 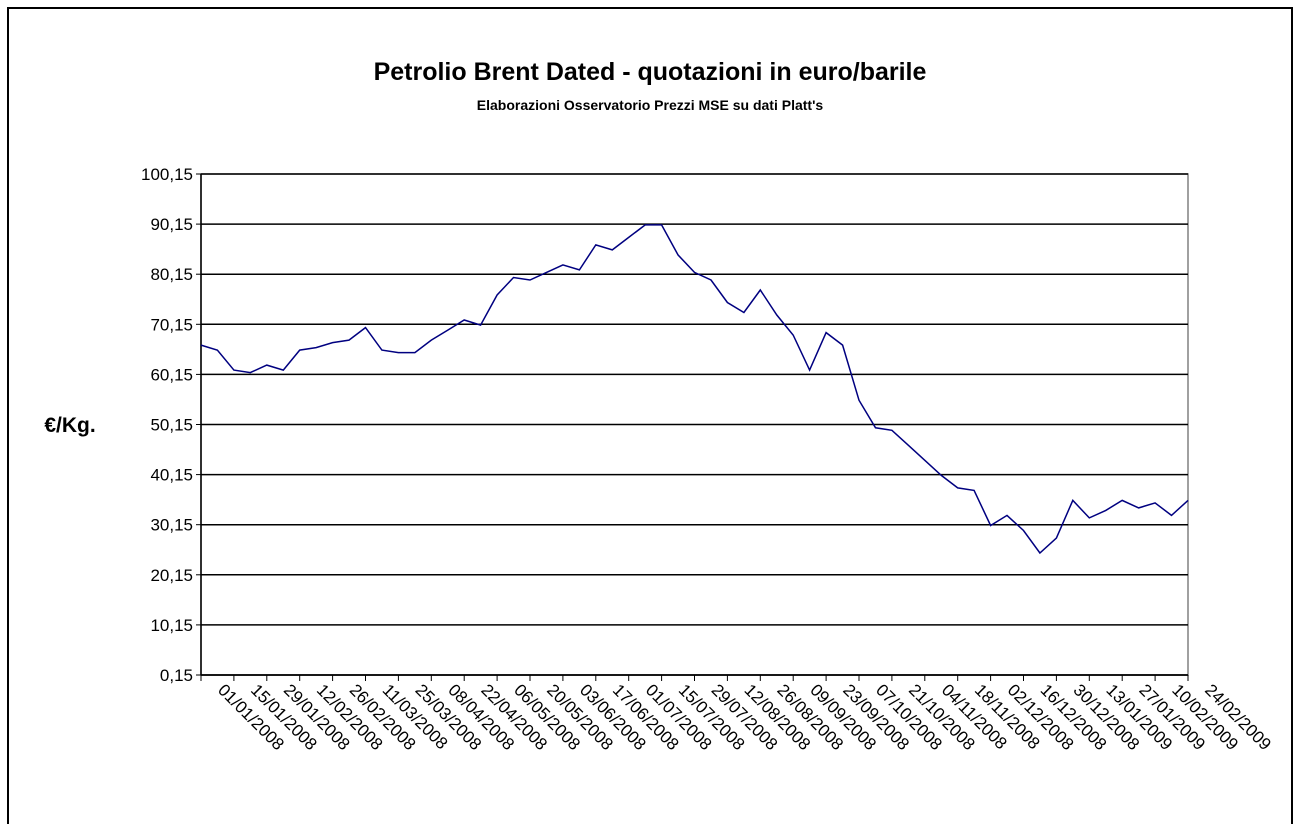 What do you see at coordinates (171, 274) in the screenshot?
I see `y-tick-label: 80,15` at bounding box center [171, 274].